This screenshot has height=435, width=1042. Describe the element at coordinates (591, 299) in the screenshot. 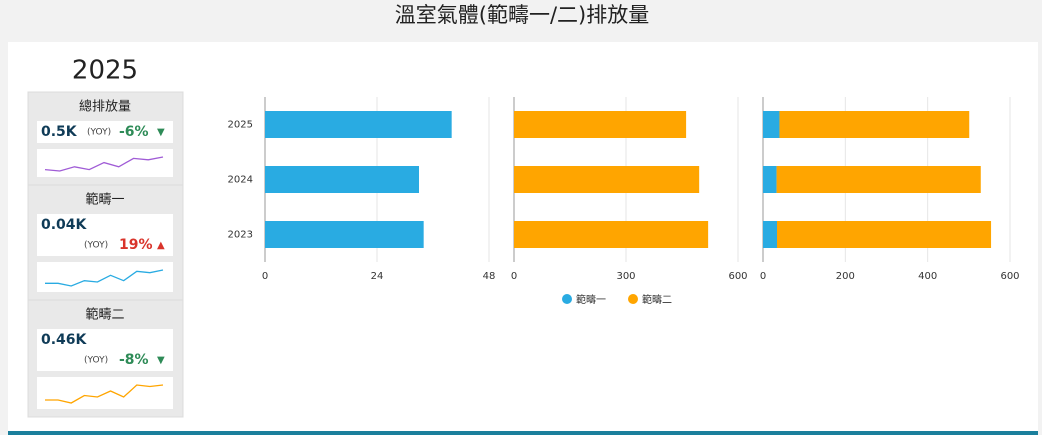

I see `legend-label: 範疇一` at that location.